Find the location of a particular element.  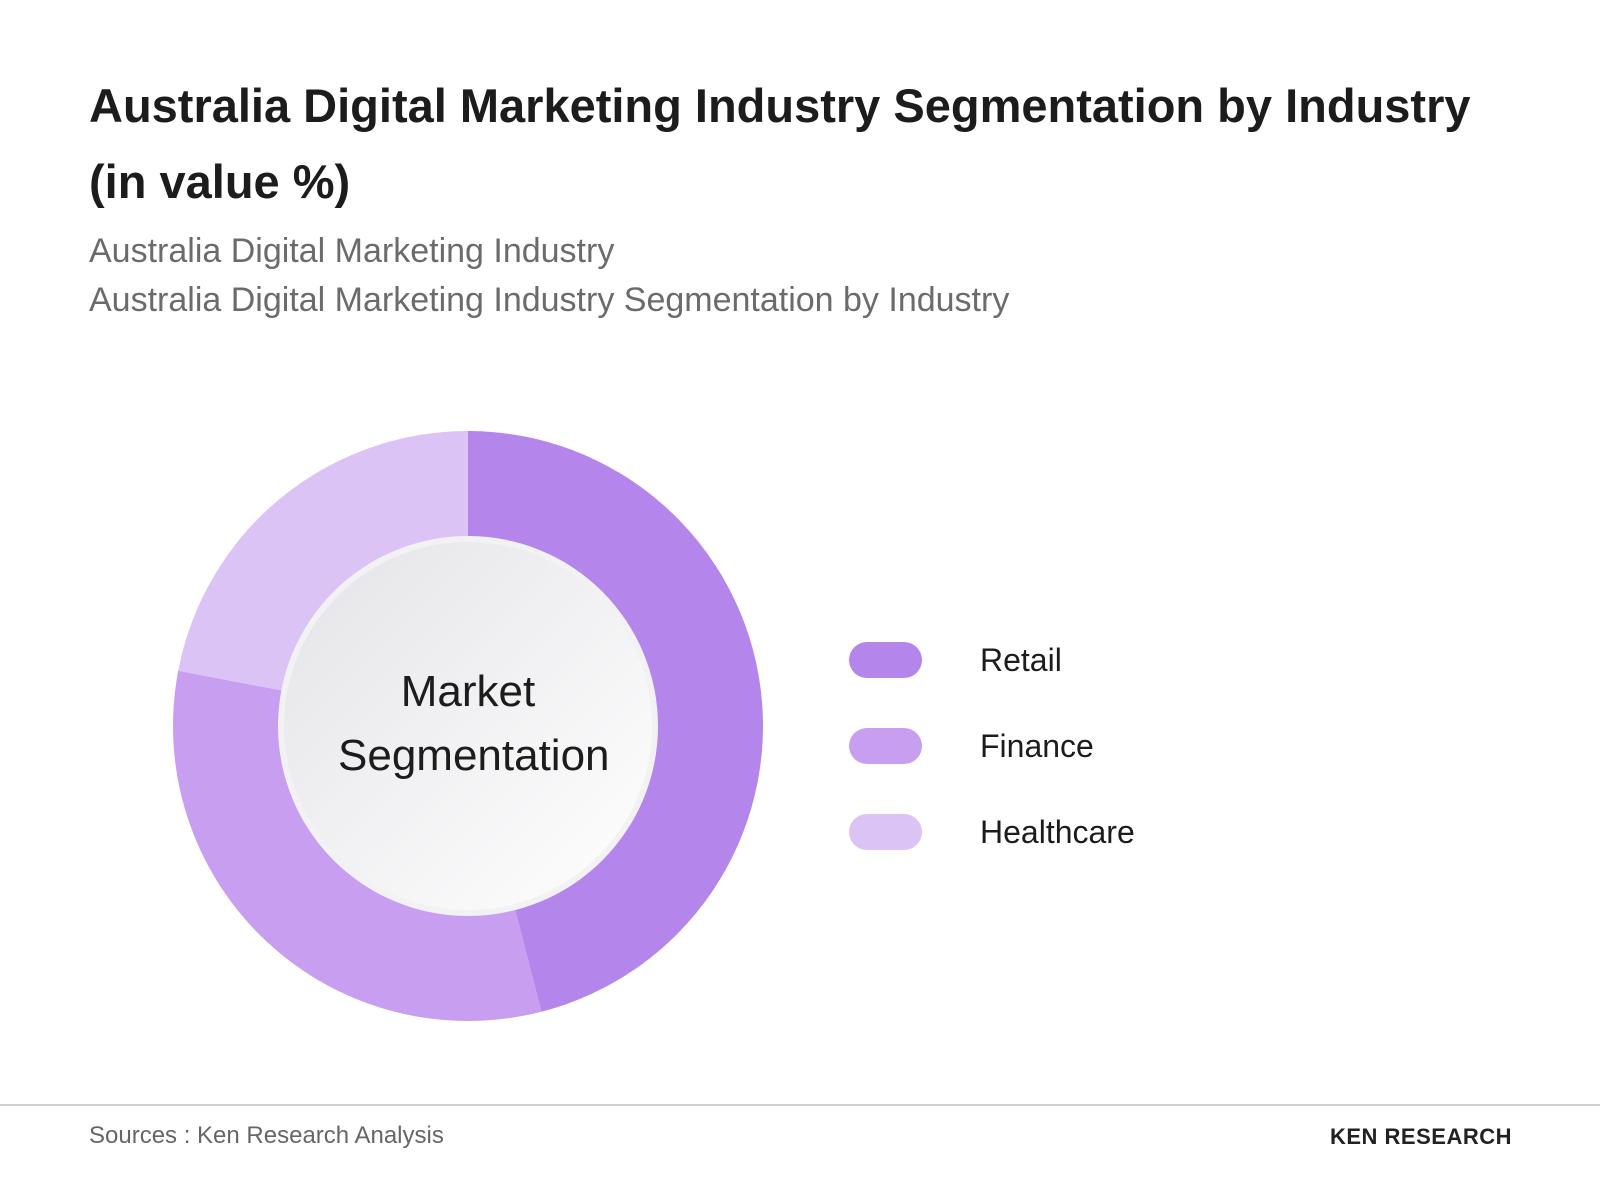

legend-label: Finance is located at coordinates (1037, 746).